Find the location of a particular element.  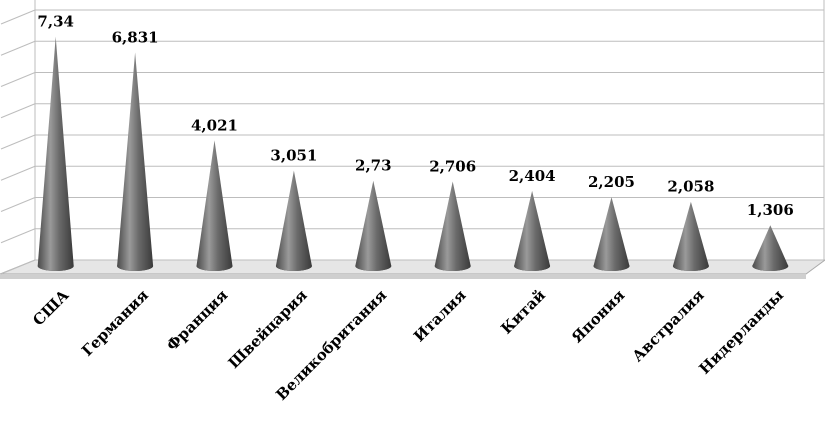

value-label: 2,058 is located at coordinates (690, 187).